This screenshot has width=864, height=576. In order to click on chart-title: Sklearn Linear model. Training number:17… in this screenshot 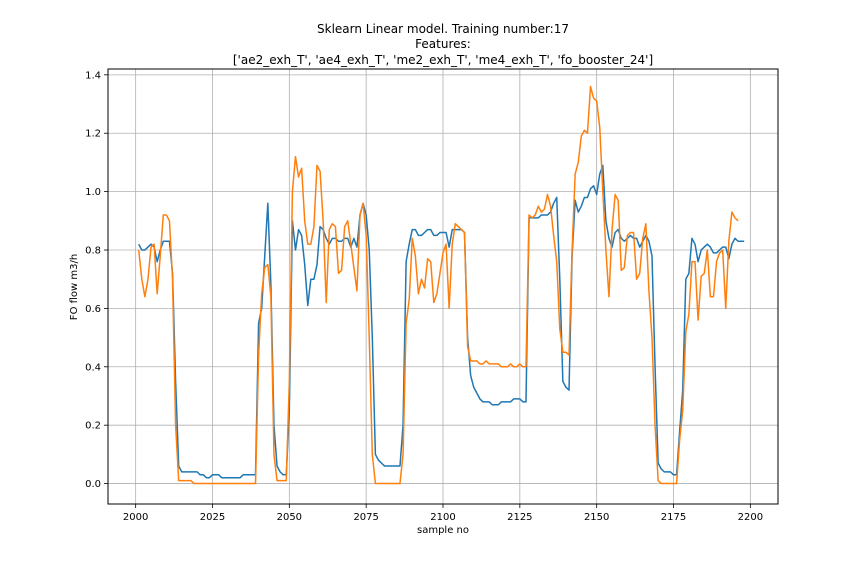, I will do `click(443, 44)`.